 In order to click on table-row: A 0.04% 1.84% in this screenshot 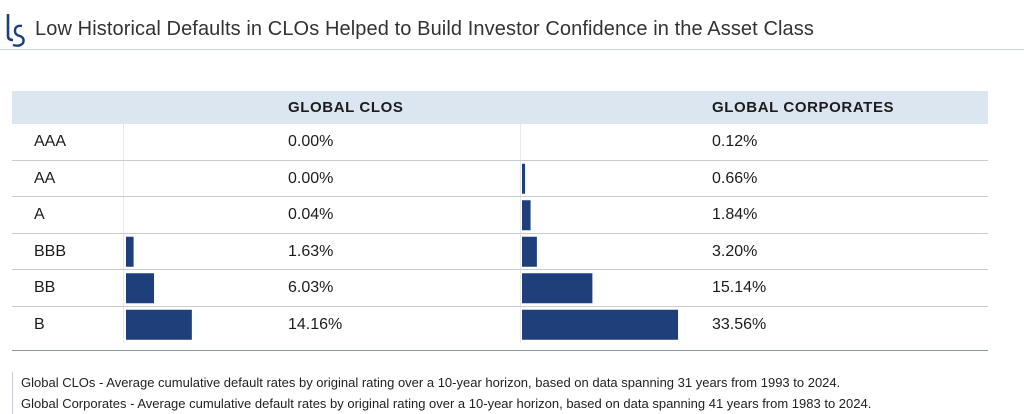, I will do `click(500, 215)`.